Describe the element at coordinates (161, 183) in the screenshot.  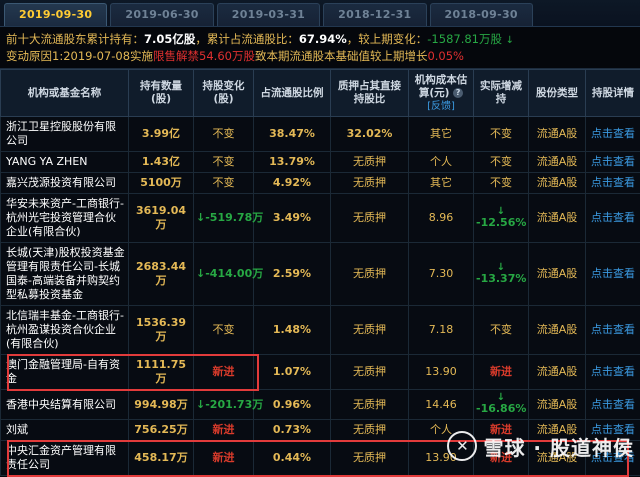
I see `hold-qty: 5100万` at that location.